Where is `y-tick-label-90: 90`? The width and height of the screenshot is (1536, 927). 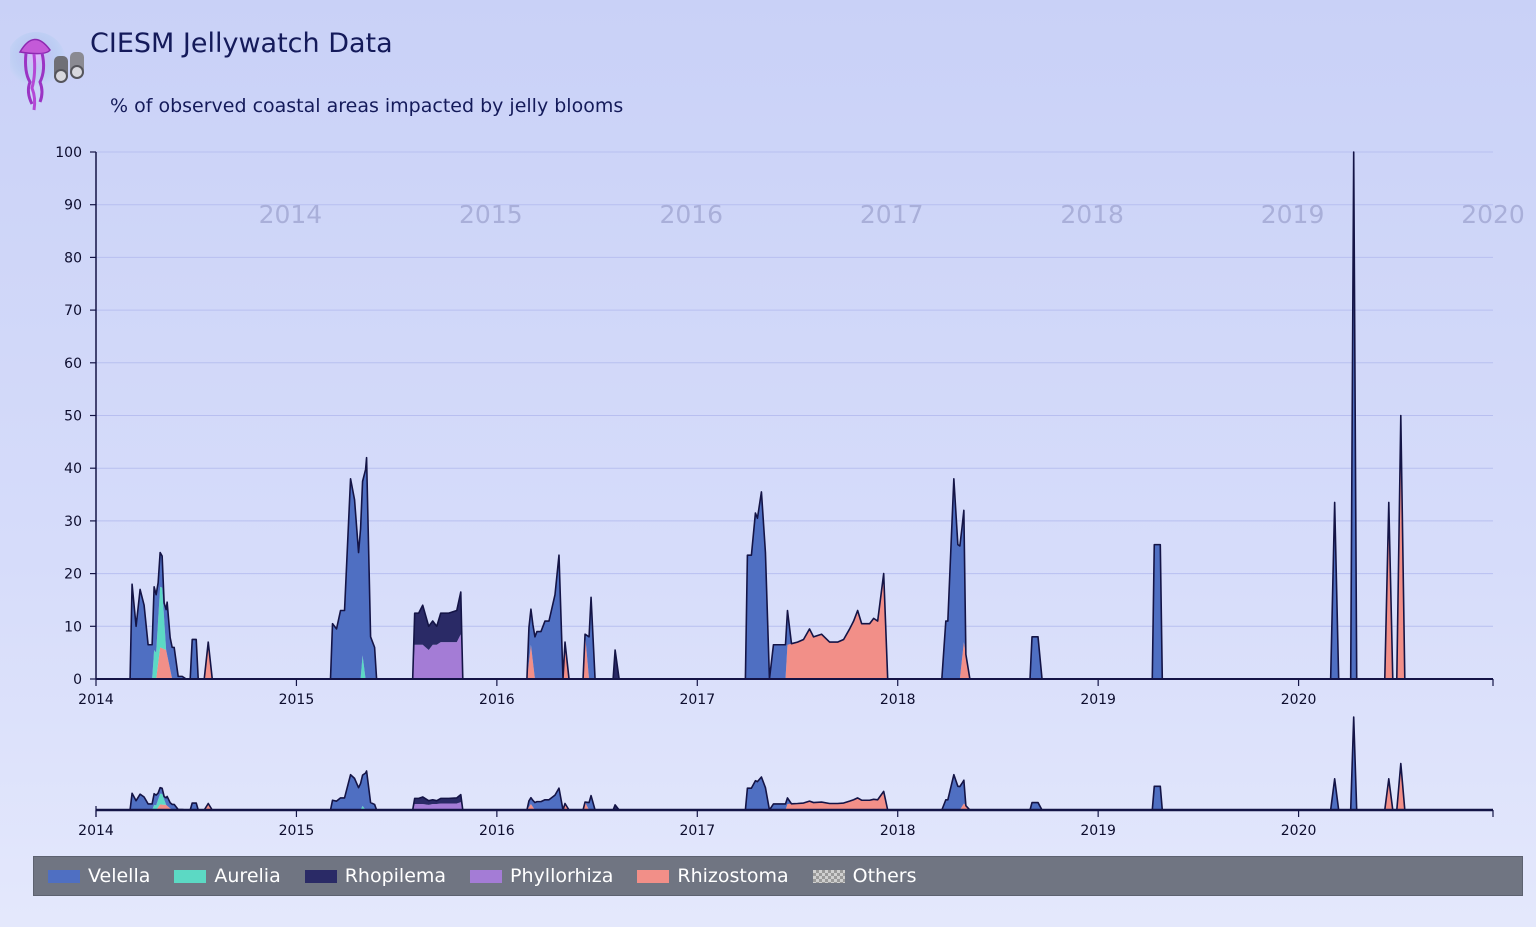
y-tick-label-90: 90 is located at coordinates (73, 206).